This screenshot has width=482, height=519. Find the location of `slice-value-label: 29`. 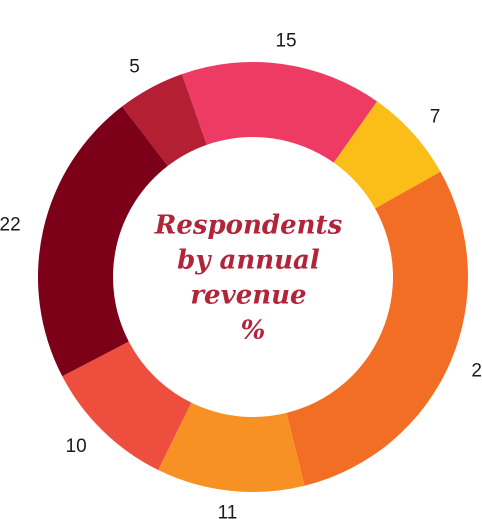

slice-value-label: 29 is located at coordinates (476, 371).